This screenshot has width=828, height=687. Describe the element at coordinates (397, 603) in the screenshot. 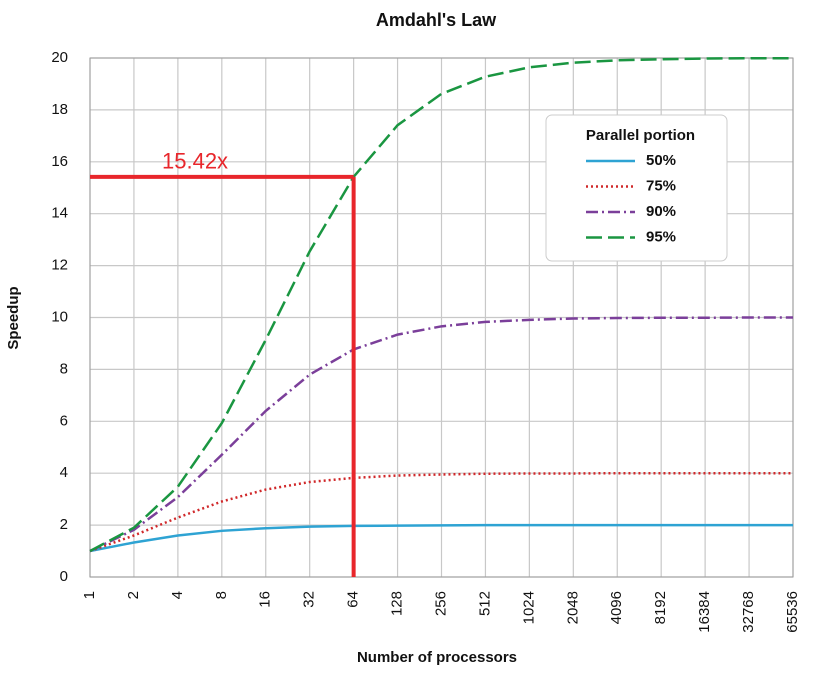

I see `x-tick-label: 128` at that location.